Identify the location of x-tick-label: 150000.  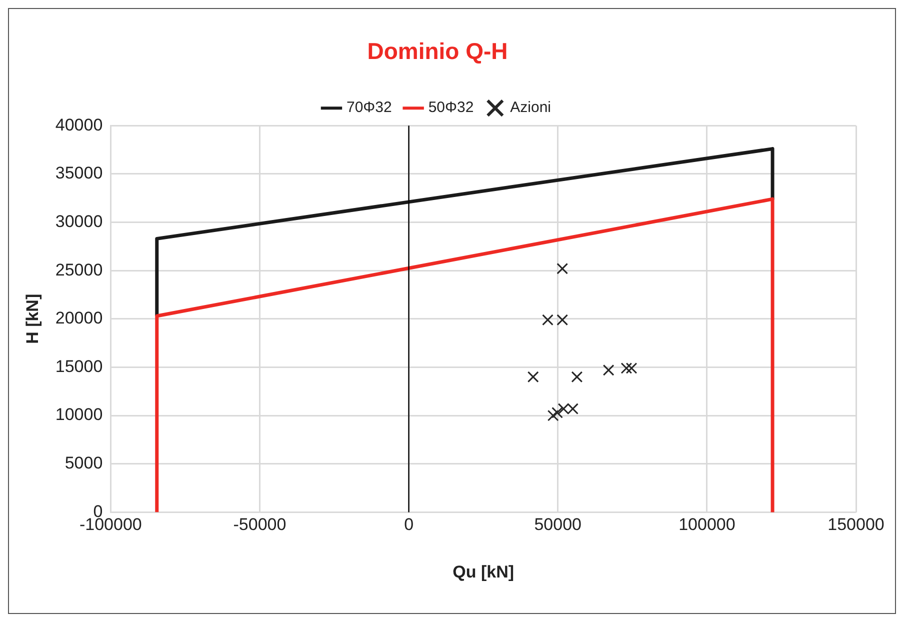
(856, 524).